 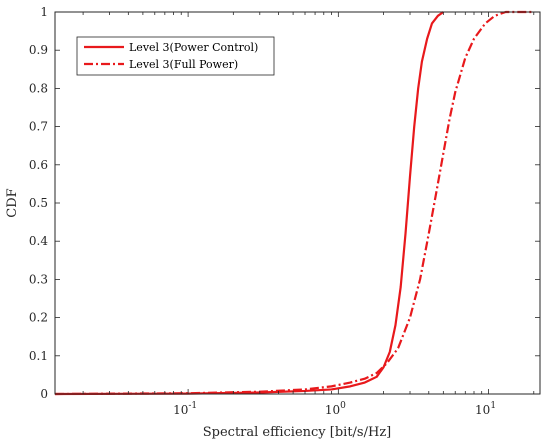 What do you see at coordinates (185, 409) in the screenshot?
I see `x-tick-label-0: 10⁻¹` at bounding box center [185, 409].